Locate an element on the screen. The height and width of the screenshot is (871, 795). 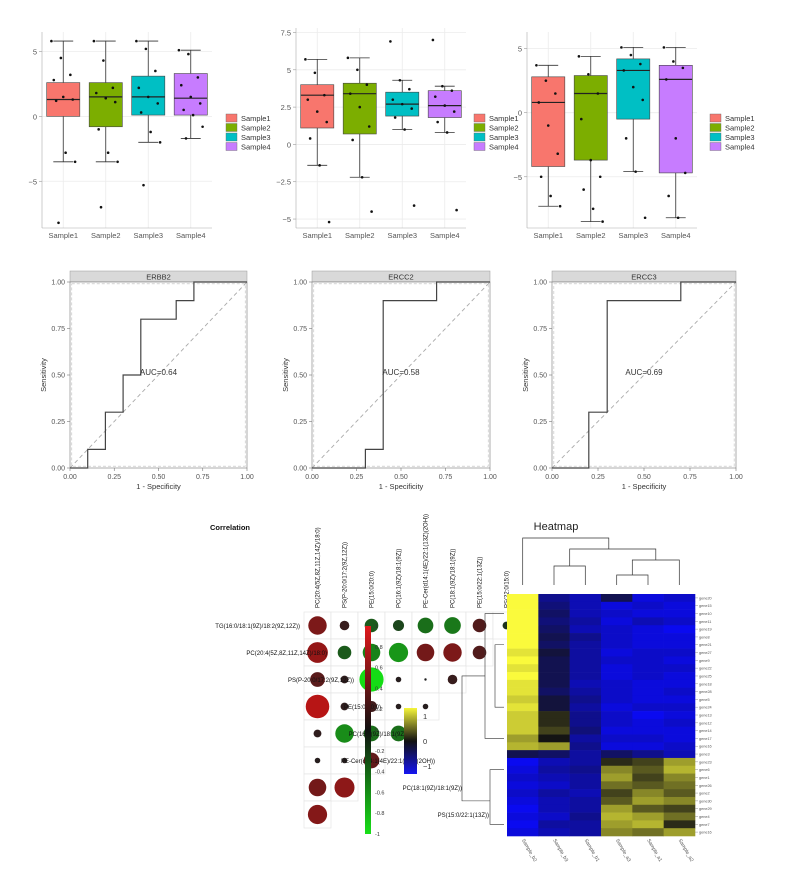
y-tick-label: −5 is located at coordinates (286, 219).